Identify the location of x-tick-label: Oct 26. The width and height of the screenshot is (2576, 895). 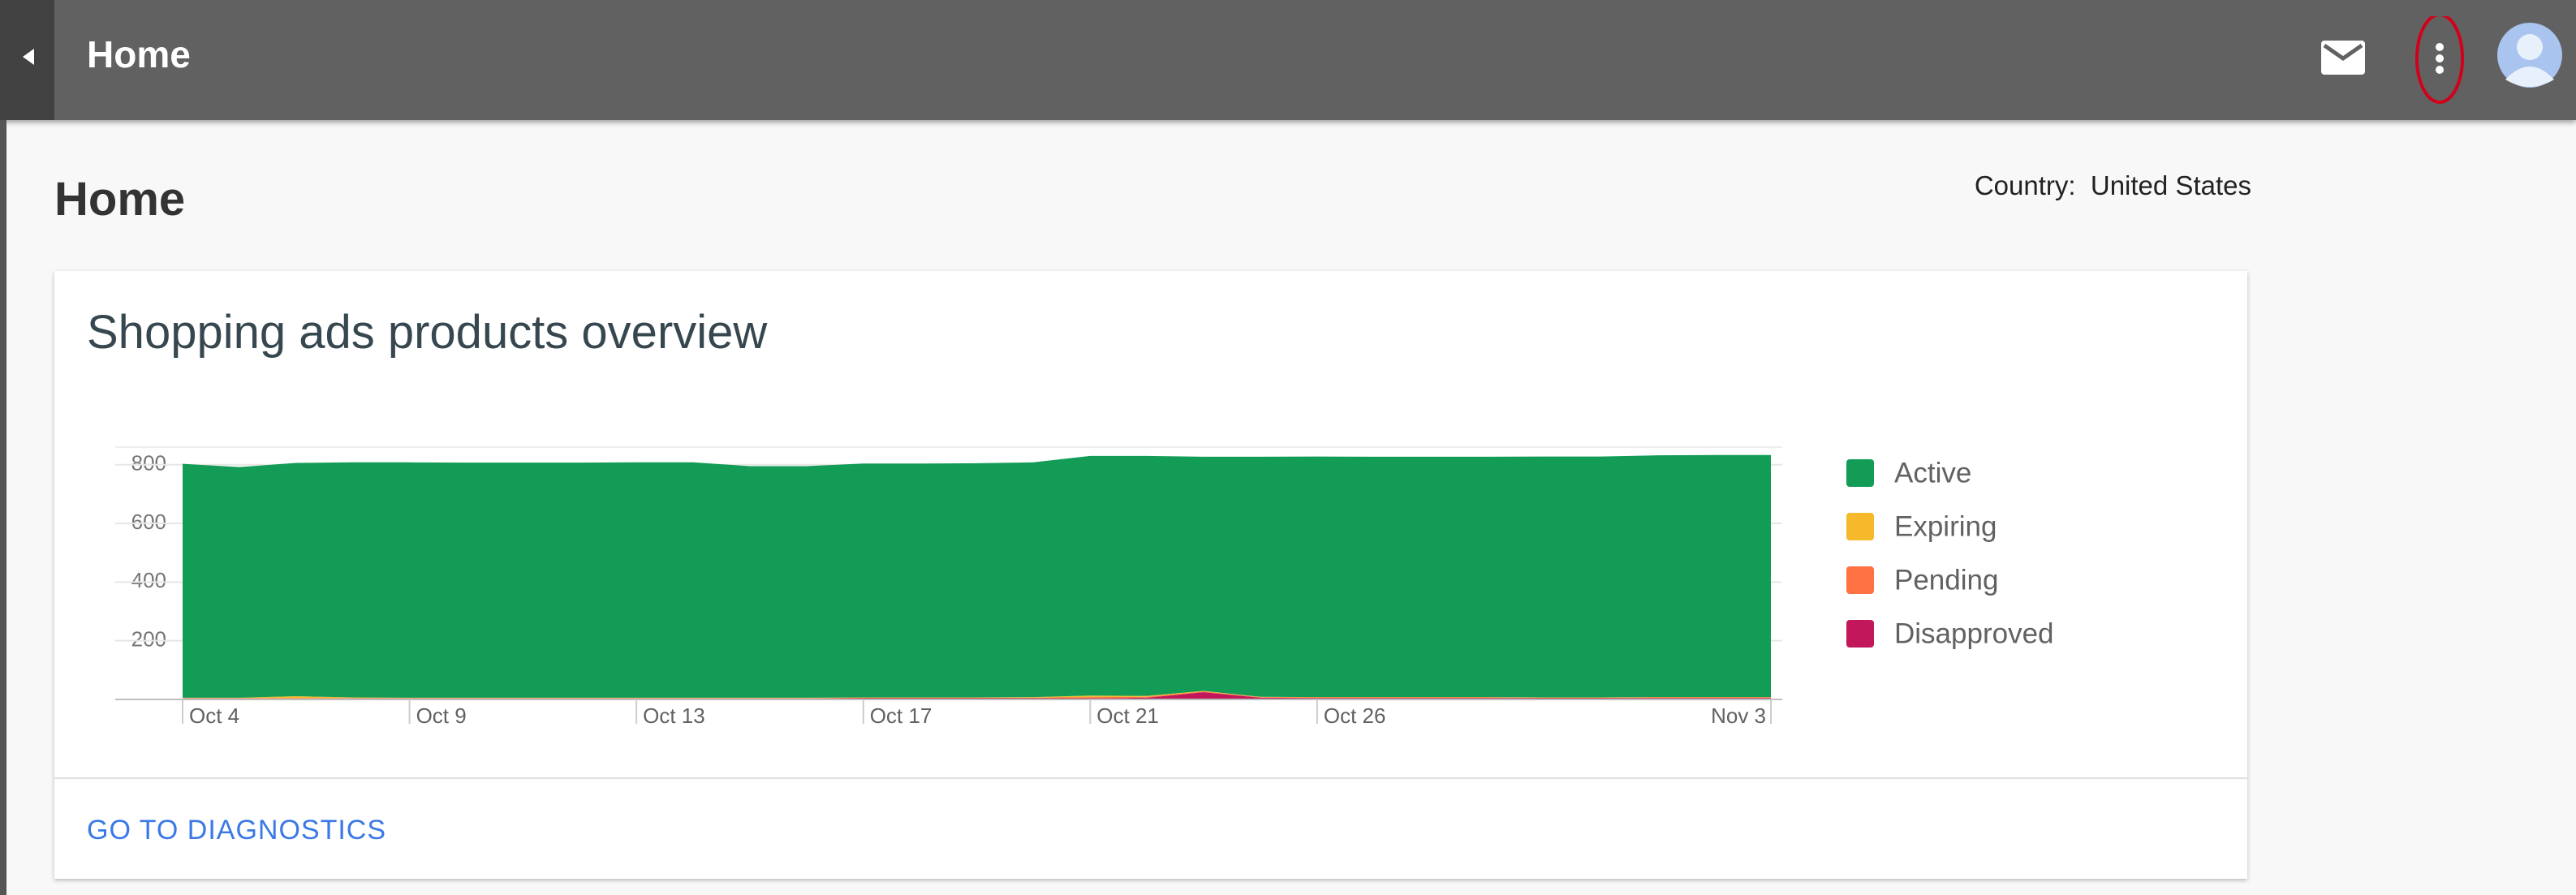
(1355, 716).